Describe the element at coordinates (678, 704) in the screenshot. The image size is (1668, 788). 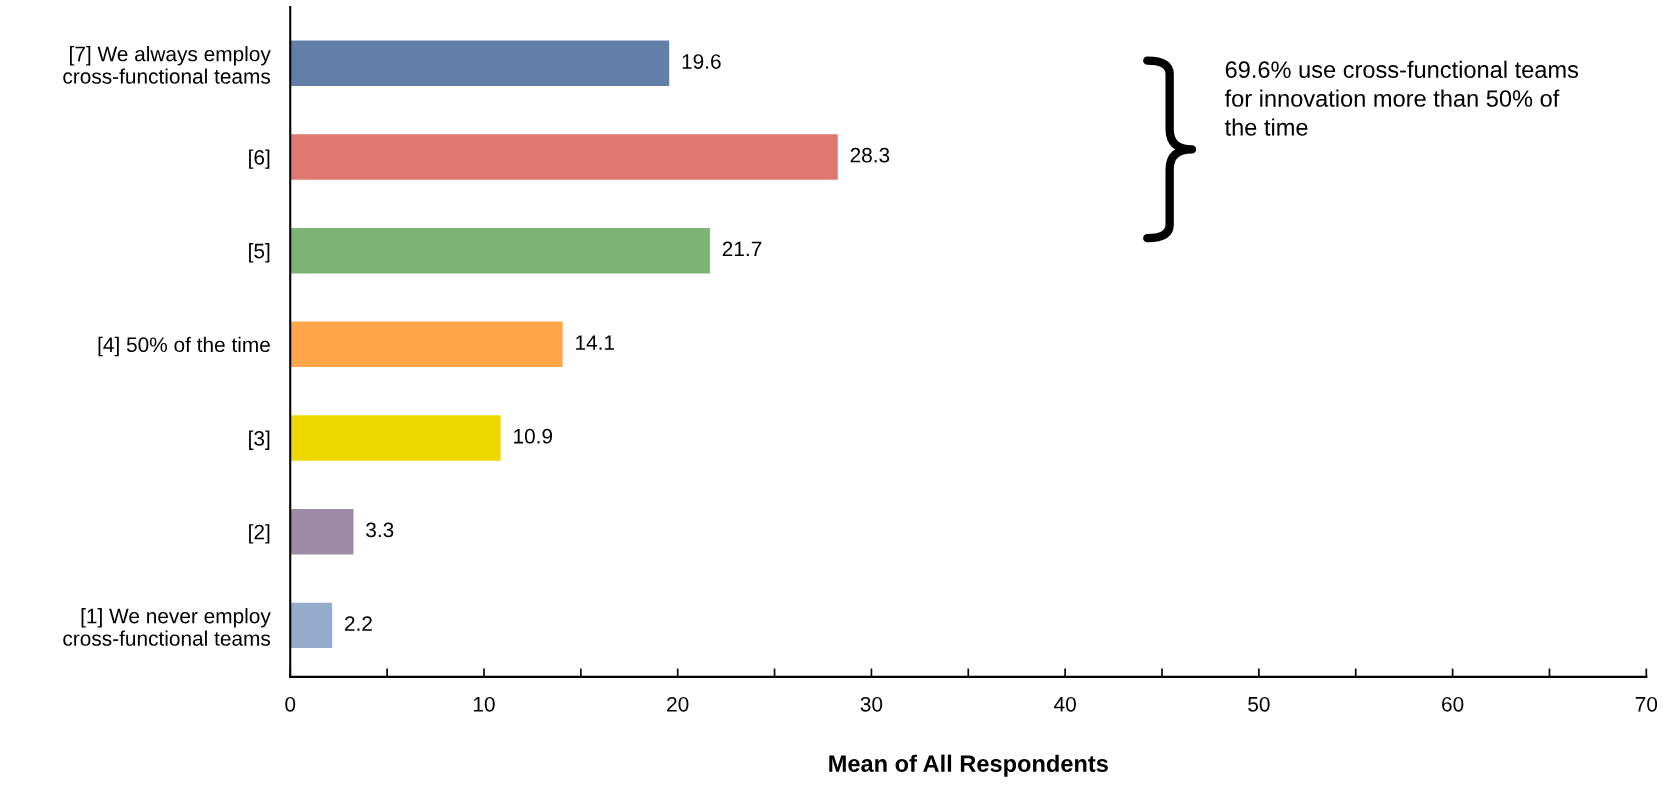
I see `x-tick-label: 20` at that location.